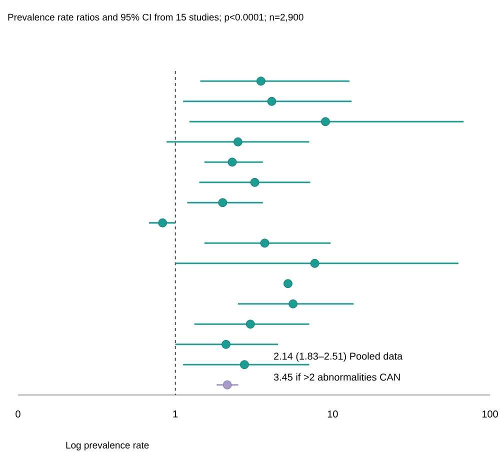 This screenshot has width=504, height=456. What do you see at coordinates (156, 18) in the screenshot?
I see `chart-title: Prevalence rate ratios and 95% CI from 15 studies; p<0.0001; n=2,900` at bounding box center [156, 18].